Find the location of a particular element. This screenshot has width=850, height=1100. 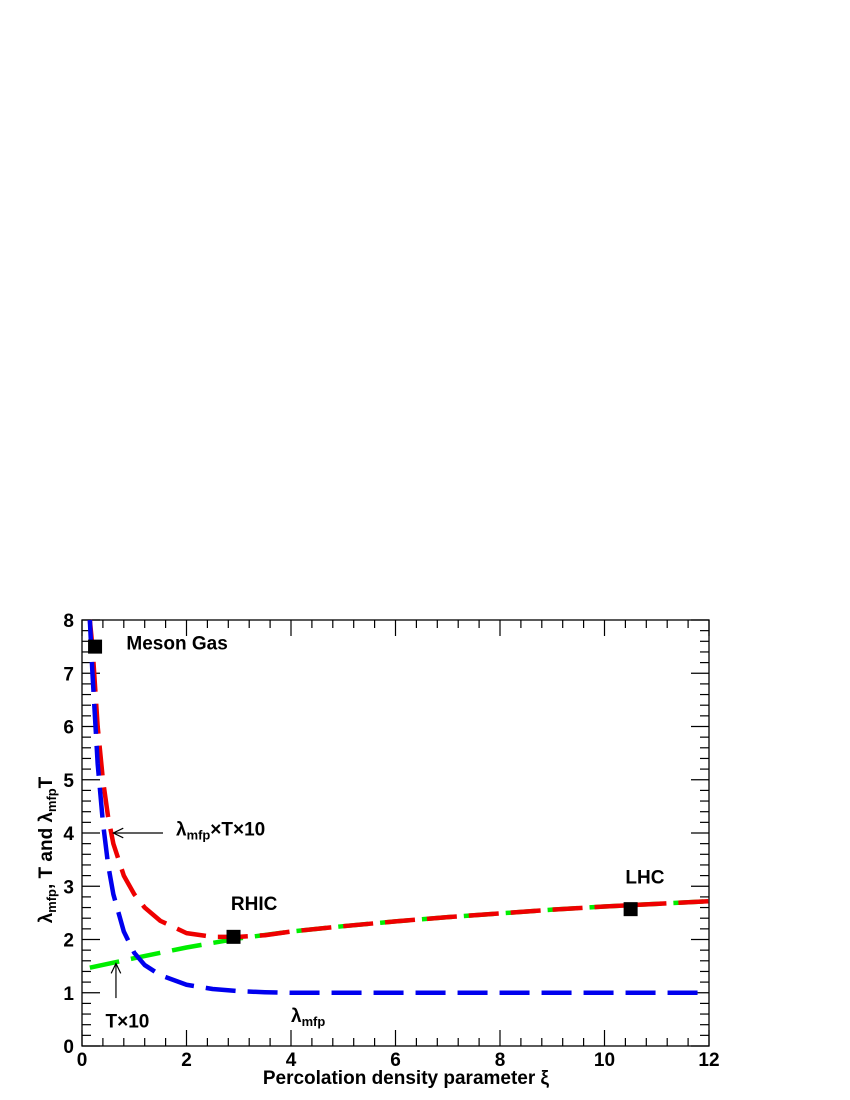

x-axis-label: Percolation density parameter ξ is located at coordinates (406, 1078).